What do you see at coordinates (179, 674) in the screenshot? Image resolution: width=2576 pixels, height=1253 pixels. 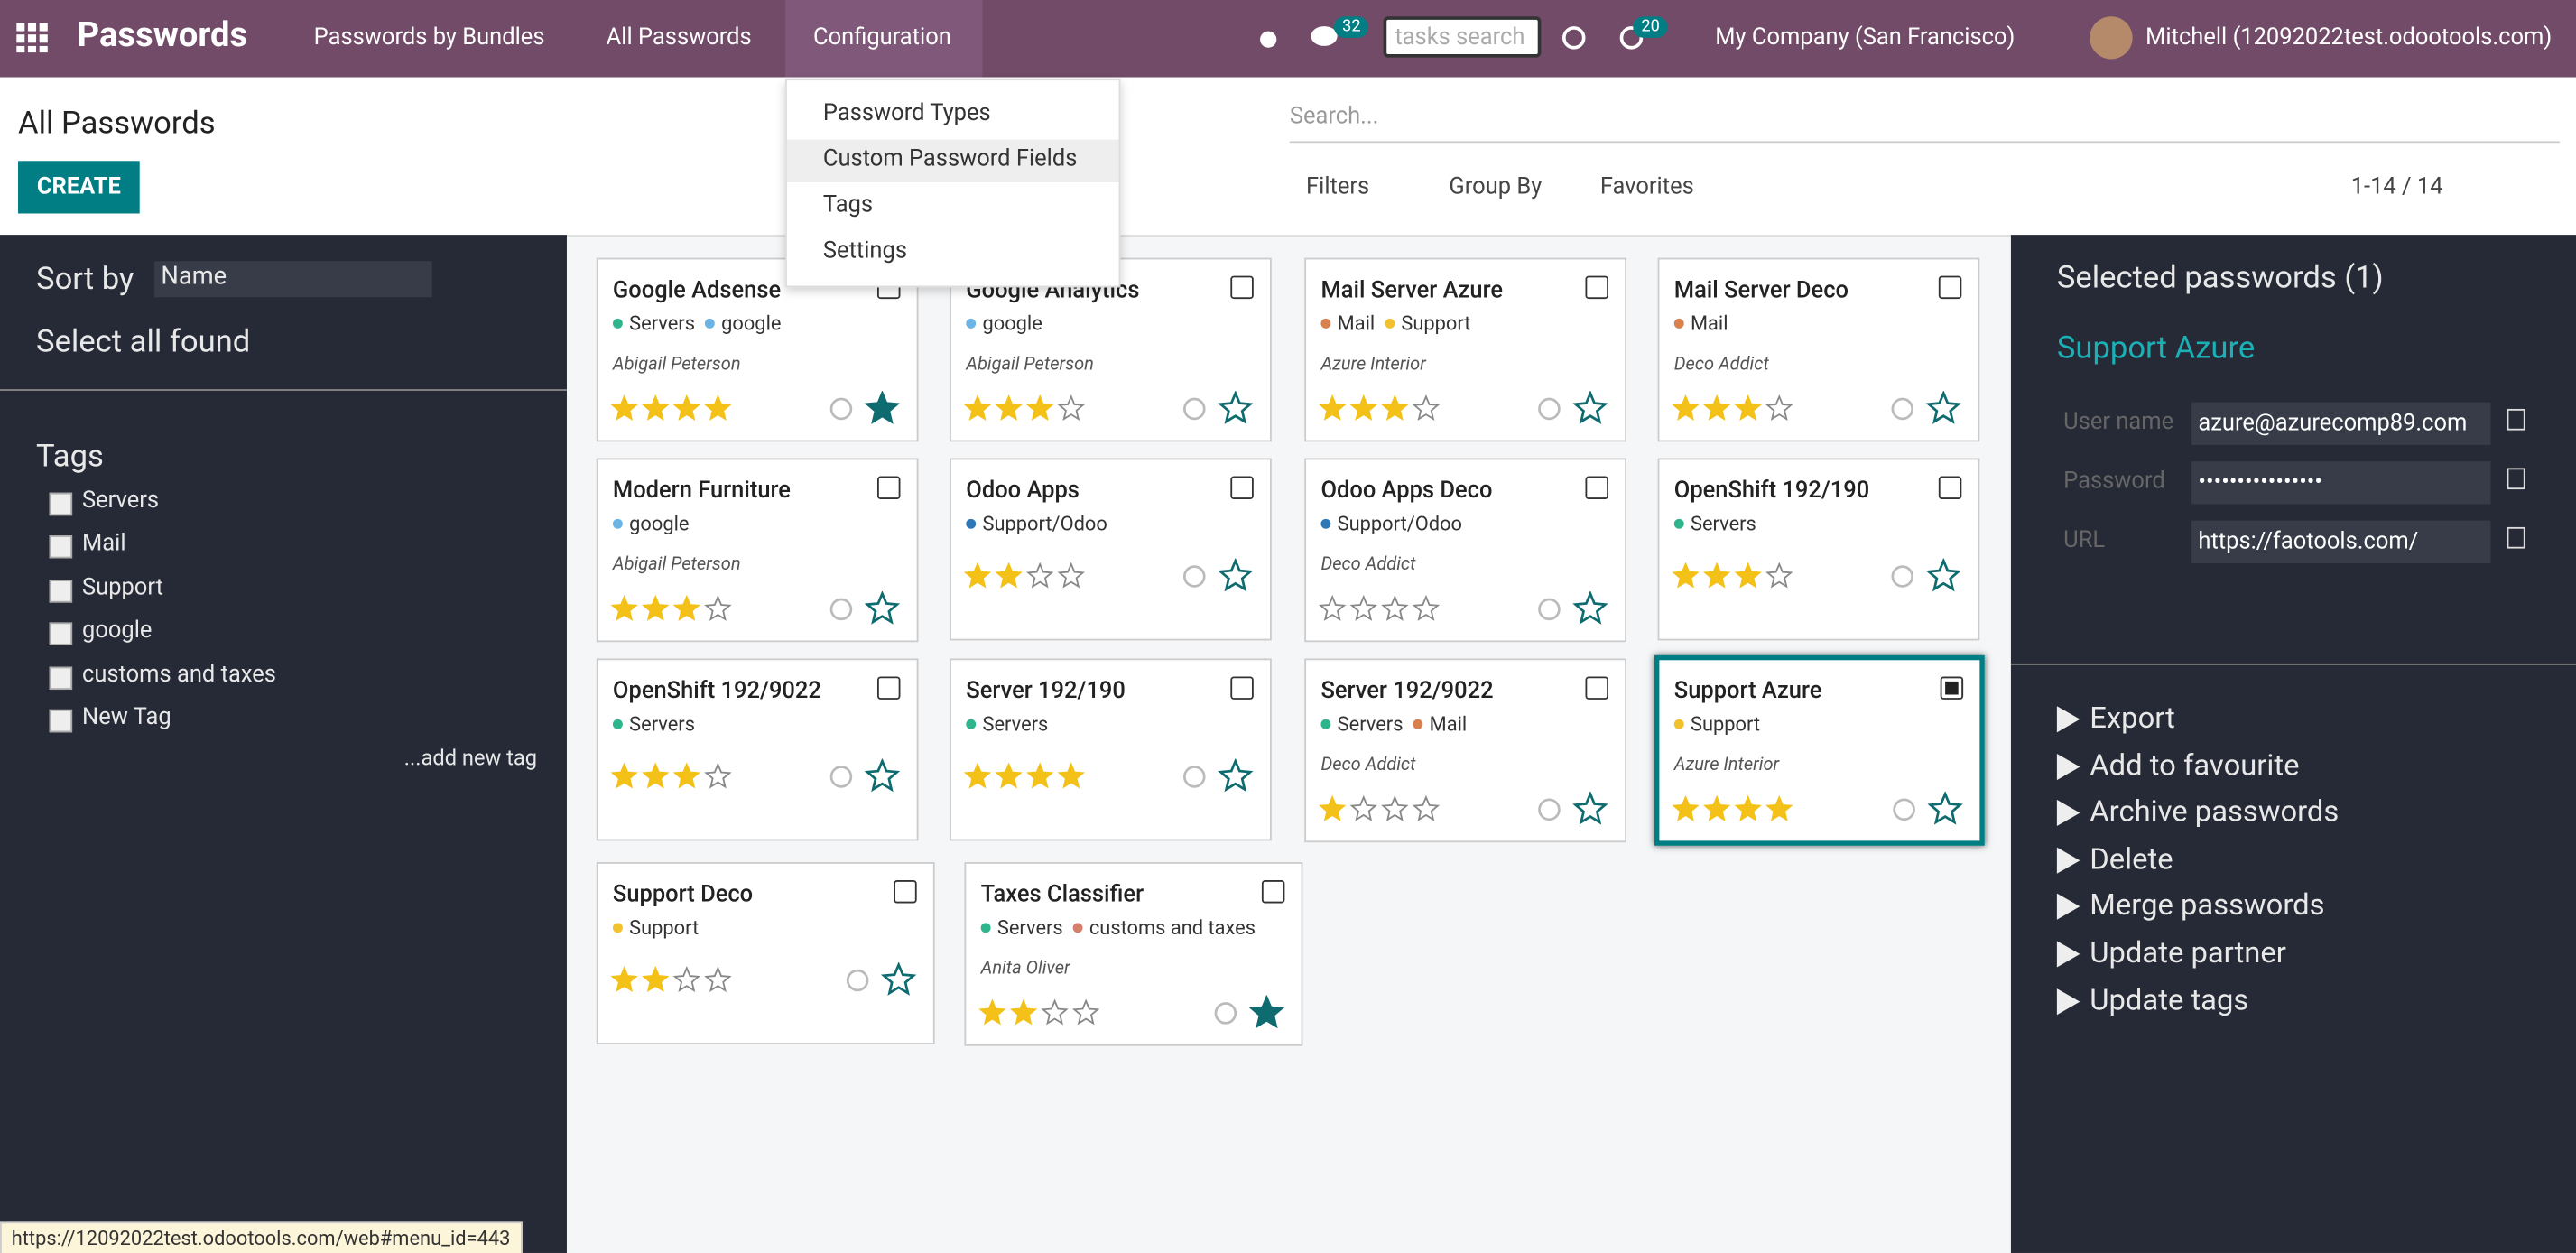 I see `tag-name: customs and taxes` at bounding box center [179, 674].